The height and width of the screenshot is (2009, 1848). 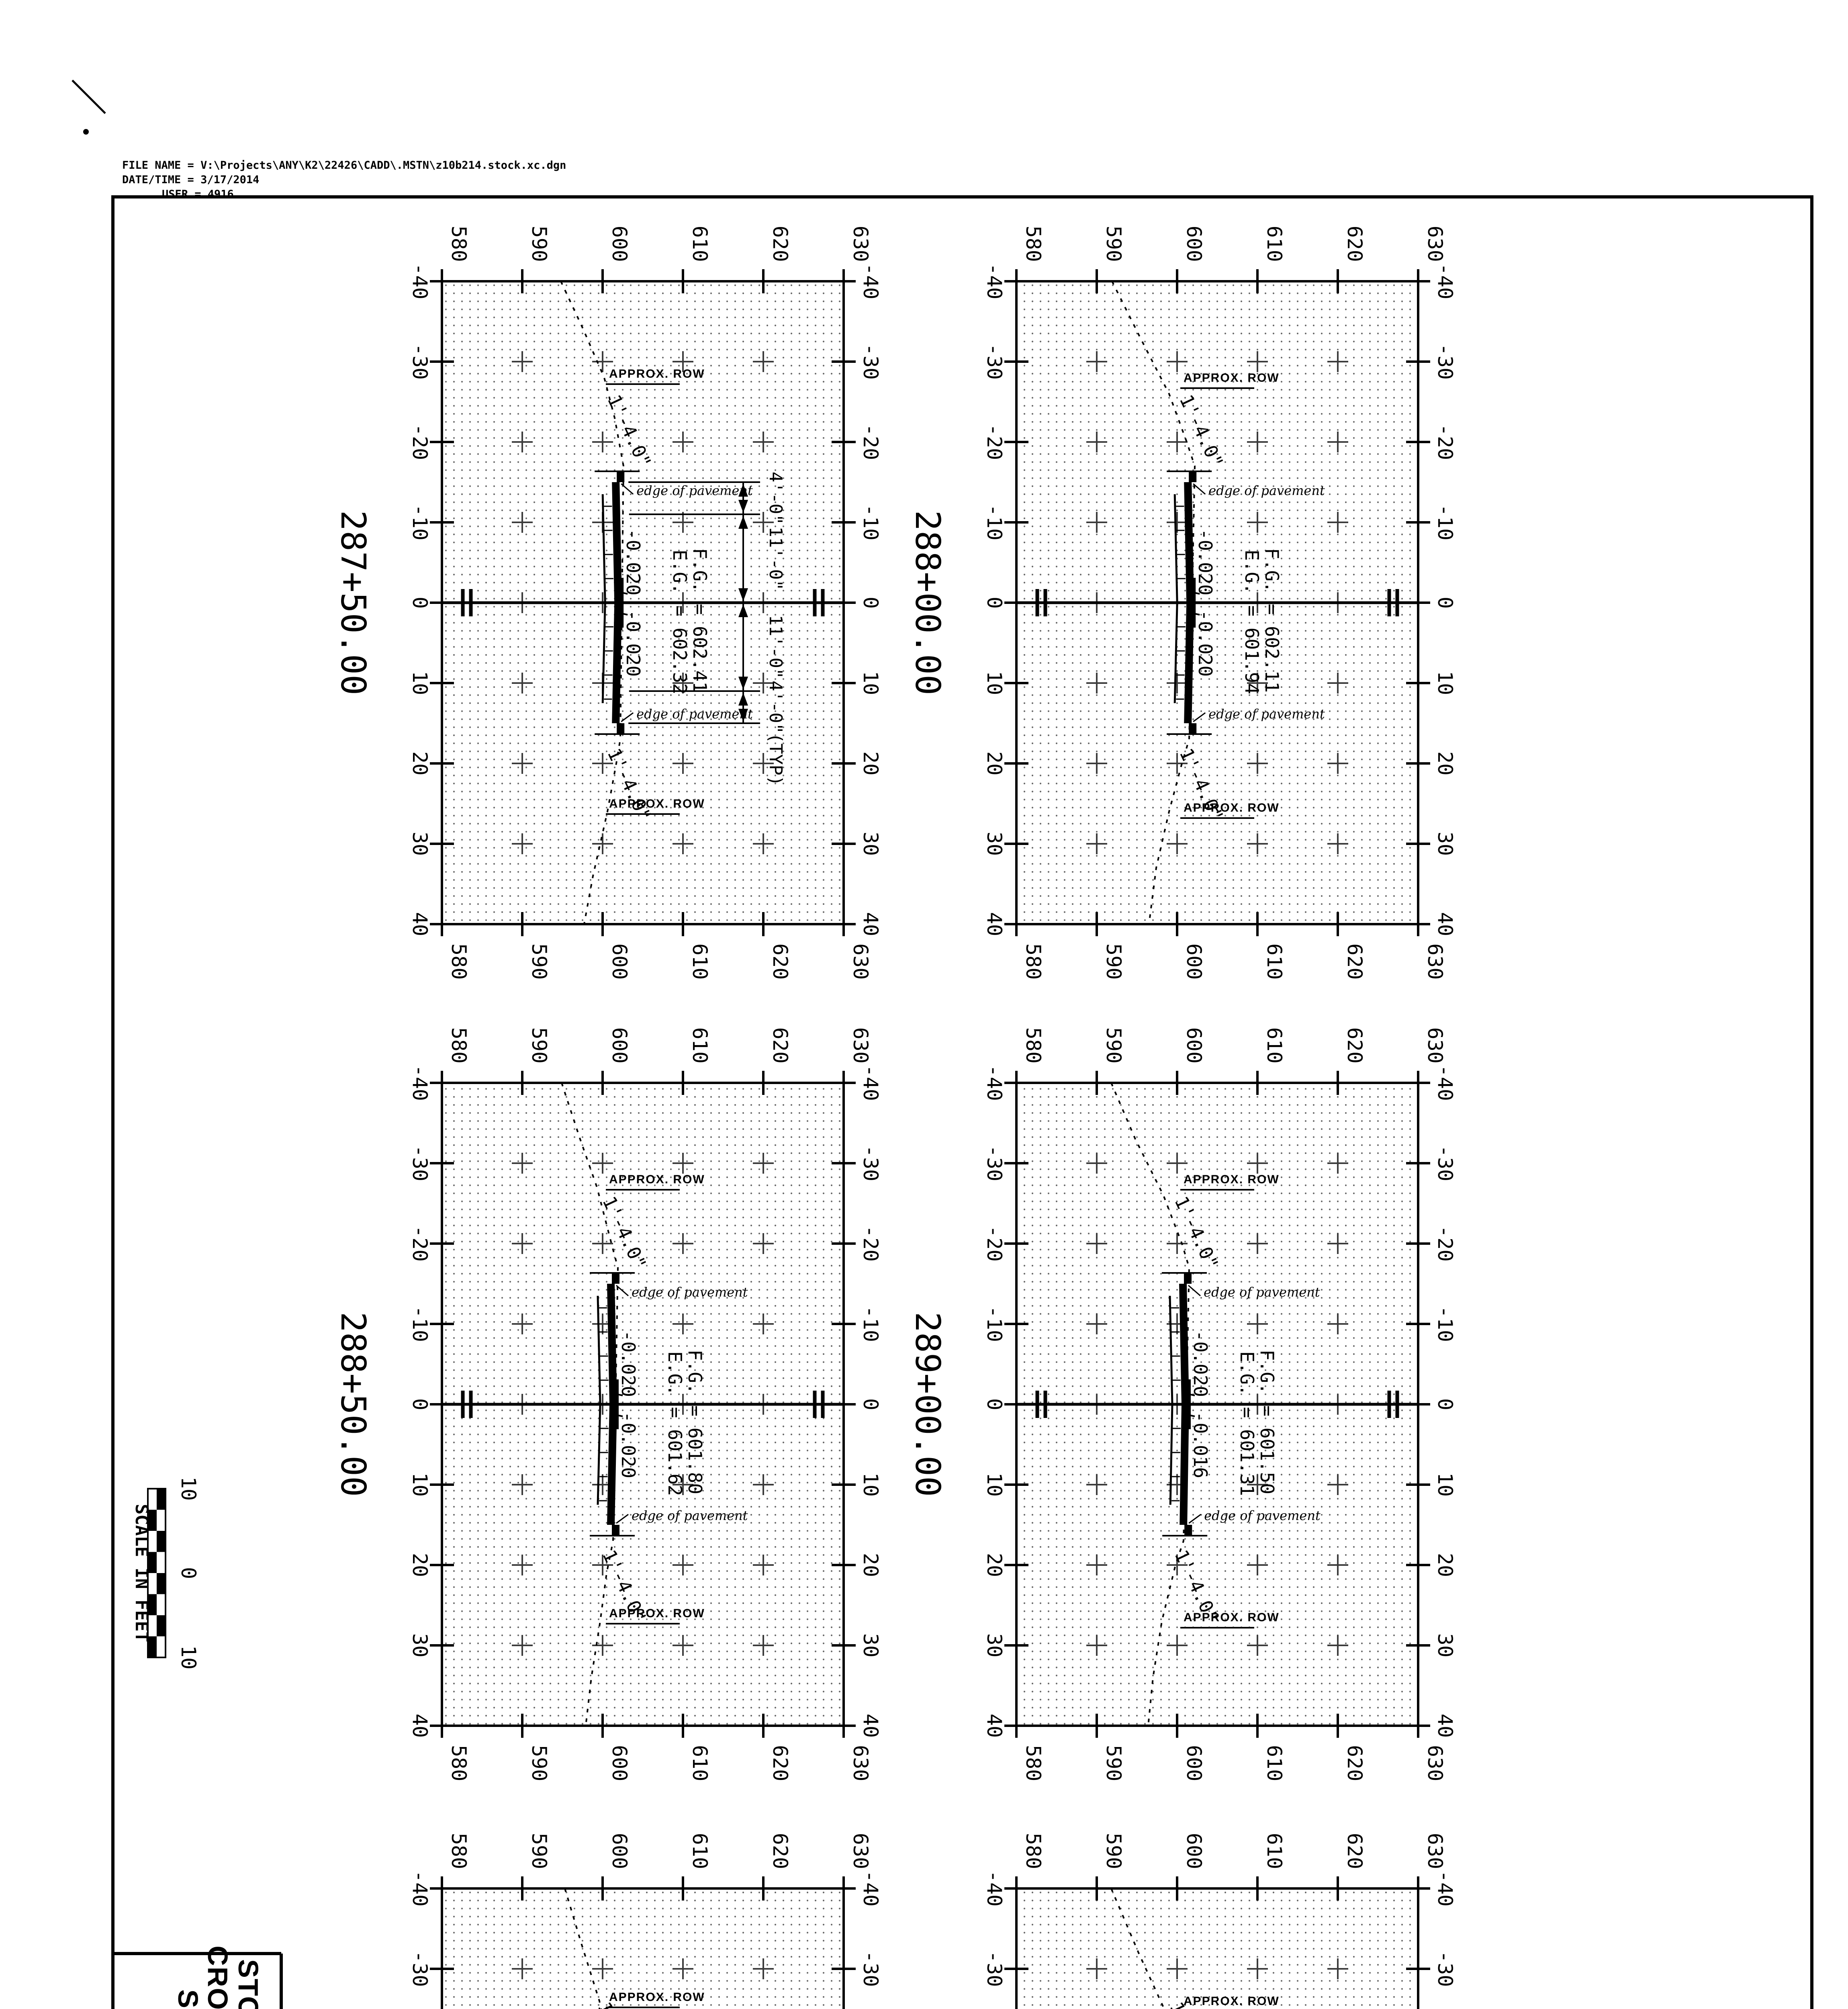 What do you see at coordinates (1267, 1422) in the screenshot?
I see `finished-grade-label: F.G. = 601.50` at bounding box center [1267, 1422].